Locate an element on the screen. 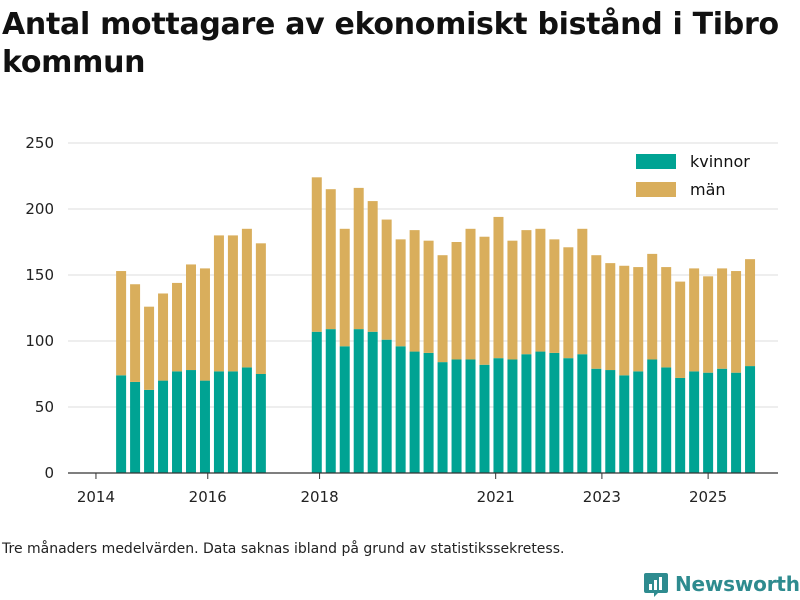 This screenshot has width=800, height=600. x-tick-label: 2018 is located at coordinates (319, 497).